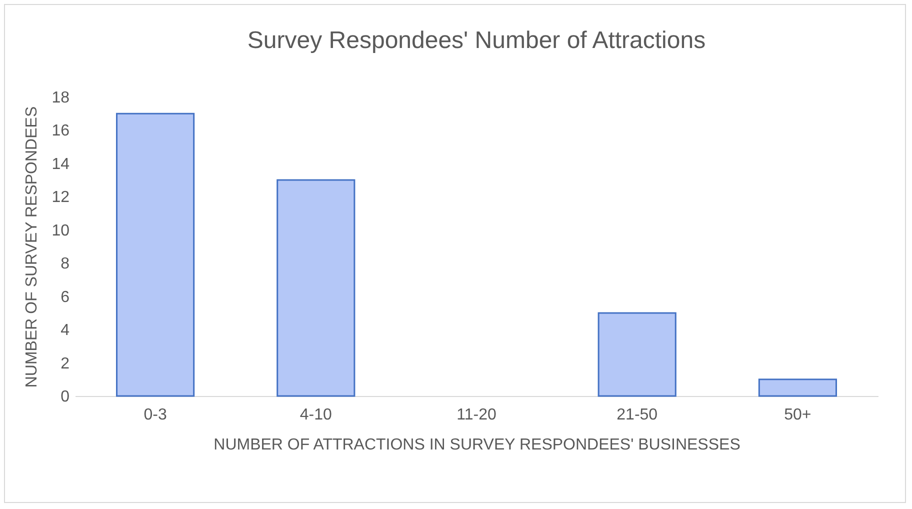 The image size is (912, 509). I want to click on x-tick-label: 11-20, so click(476, 415).